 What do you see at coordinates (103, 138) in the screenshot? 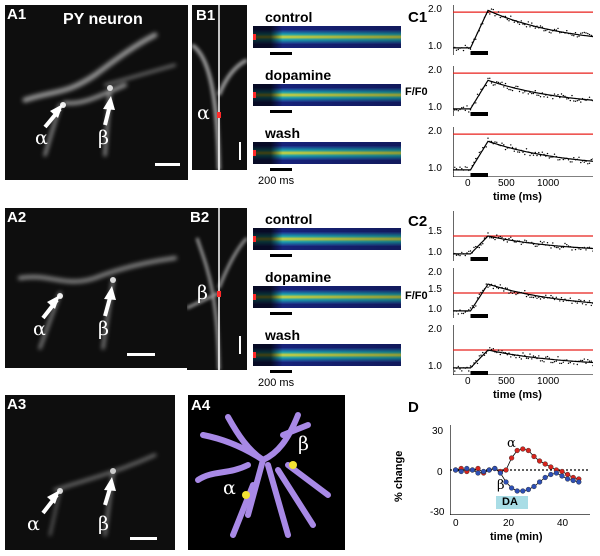
I see `beta-label-a1: β` at bounding box center [103, 138].